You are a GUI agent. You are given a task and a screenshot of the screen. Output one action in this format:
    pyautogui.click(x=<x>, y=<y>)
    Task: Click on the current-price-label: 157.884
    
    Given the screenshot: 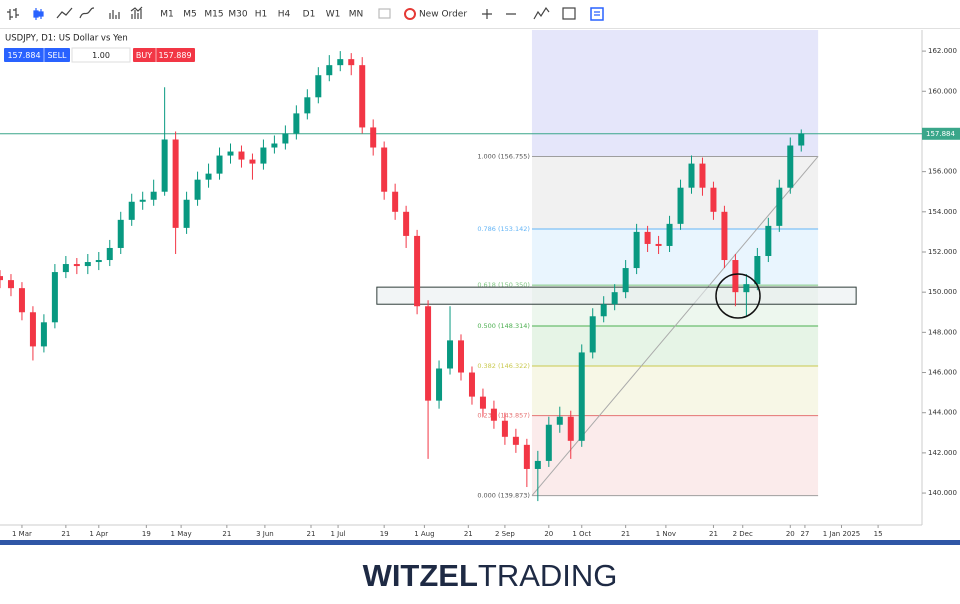 What is the action you would take?
    pyautogui.click(x=940, y=134)
    